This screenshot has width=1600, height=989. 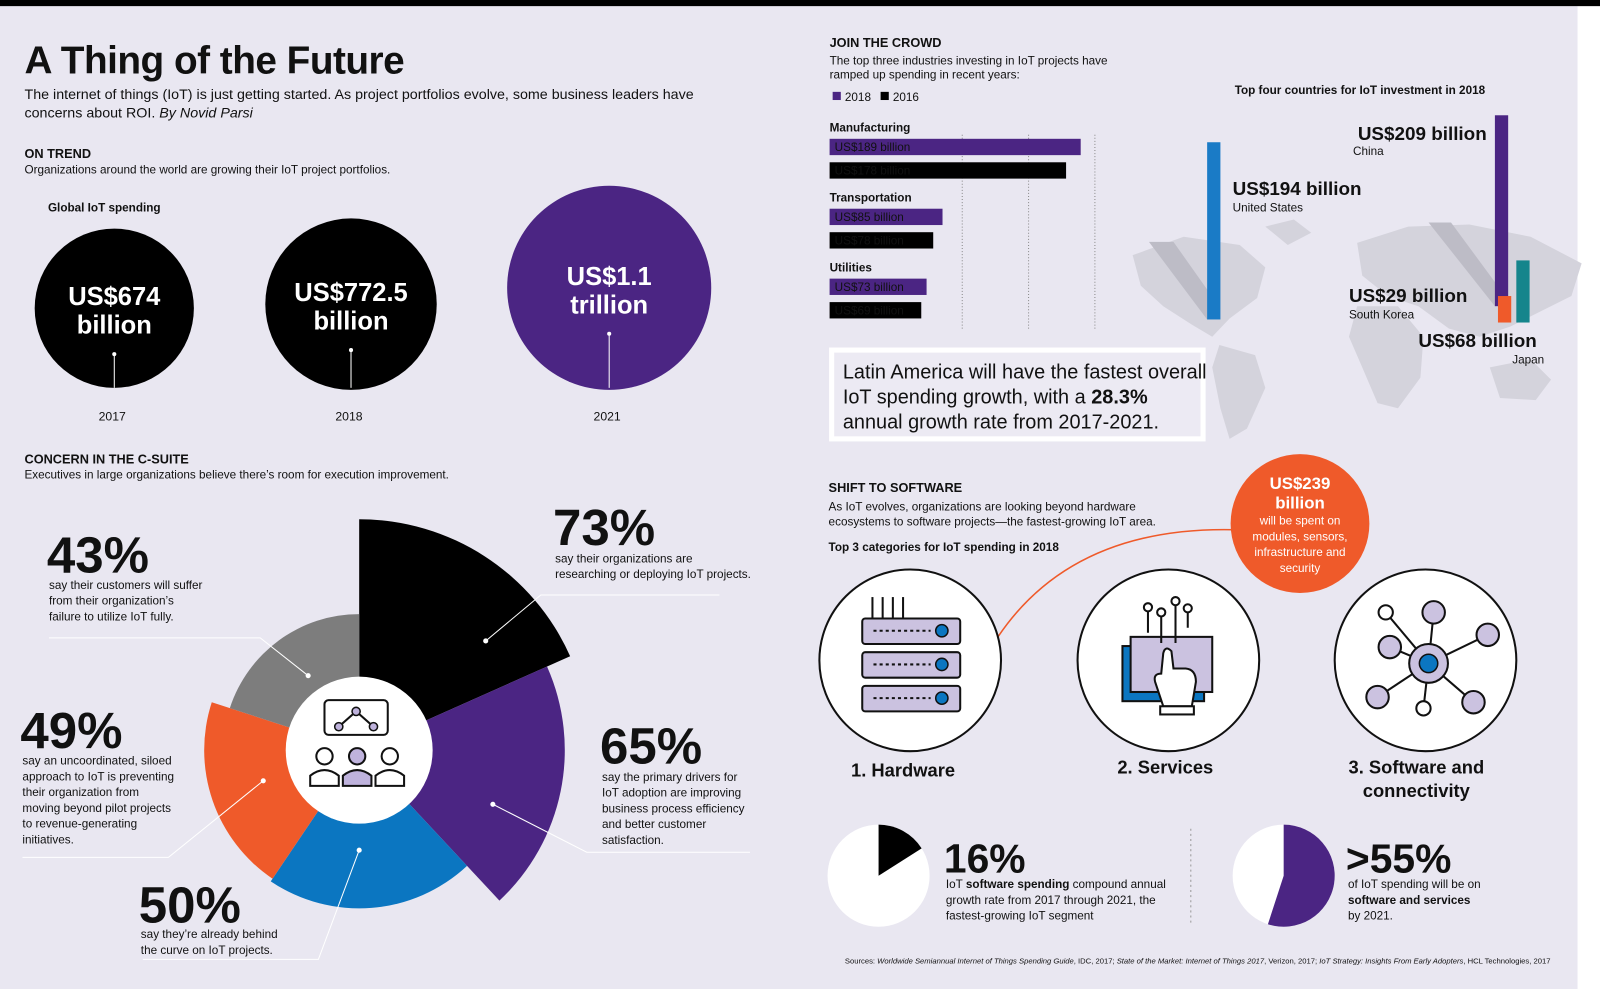 What do you see at coordinates (1408, 295) in the screenshot?
I see `country-value: US$29 billion` at bounding box center [1408, 295].